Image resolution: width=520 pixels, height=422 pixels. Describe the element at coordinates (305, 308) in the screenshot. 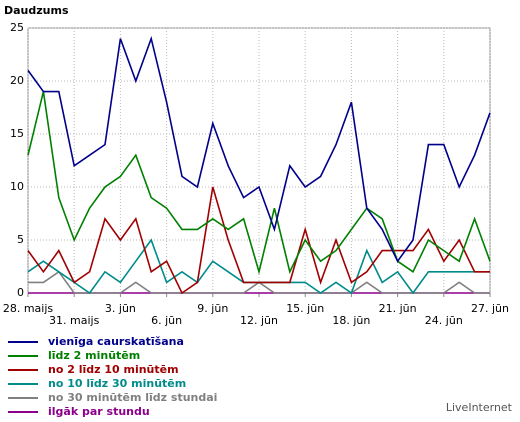

I see `x-tick-label: 15. jūn` at that location.